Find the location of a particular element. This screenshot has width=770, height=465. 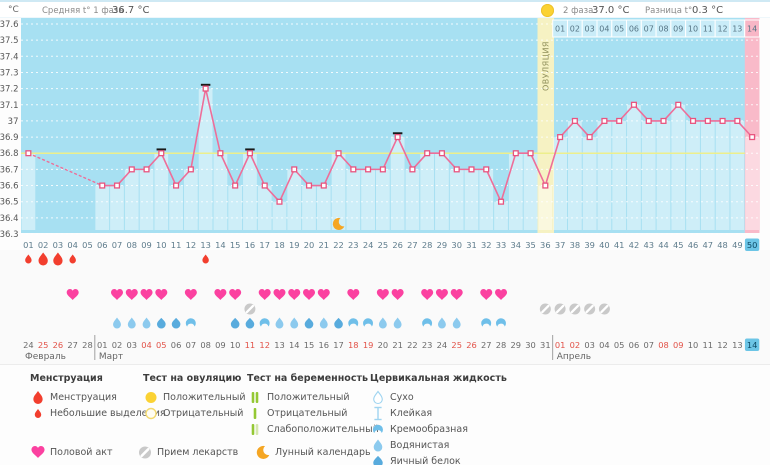

cycle-day-label: 33 is located at coordinates (501, 245).